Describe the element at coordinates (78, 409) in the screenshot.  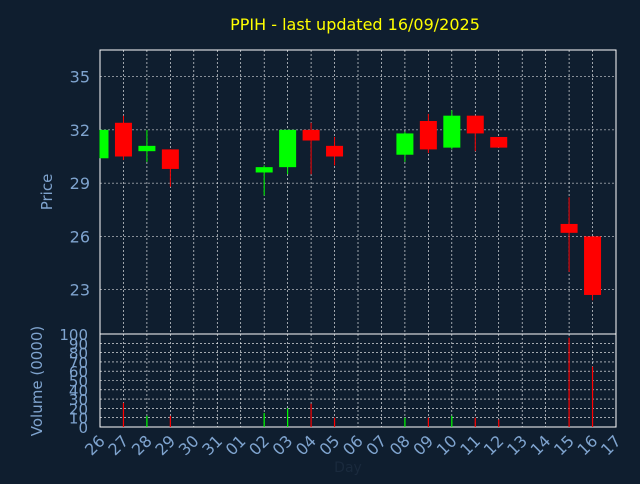
I see `volume-tick-label: 20` at that location.